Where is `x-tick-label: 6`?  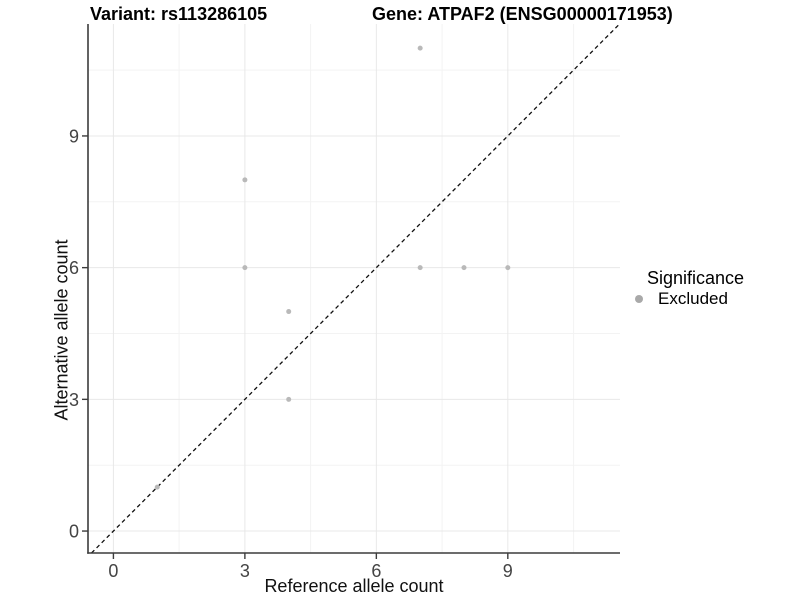
x-tick-label: 6 is located at coordinates (376, 571).